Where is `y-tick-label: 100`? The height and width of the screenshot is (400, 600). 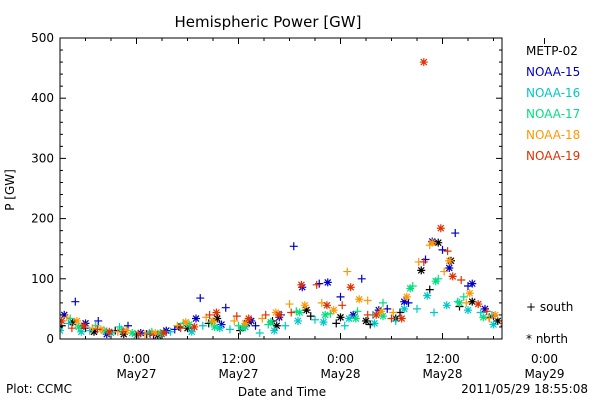
y-tick-label: 100 is located at coordinates (42, 279).